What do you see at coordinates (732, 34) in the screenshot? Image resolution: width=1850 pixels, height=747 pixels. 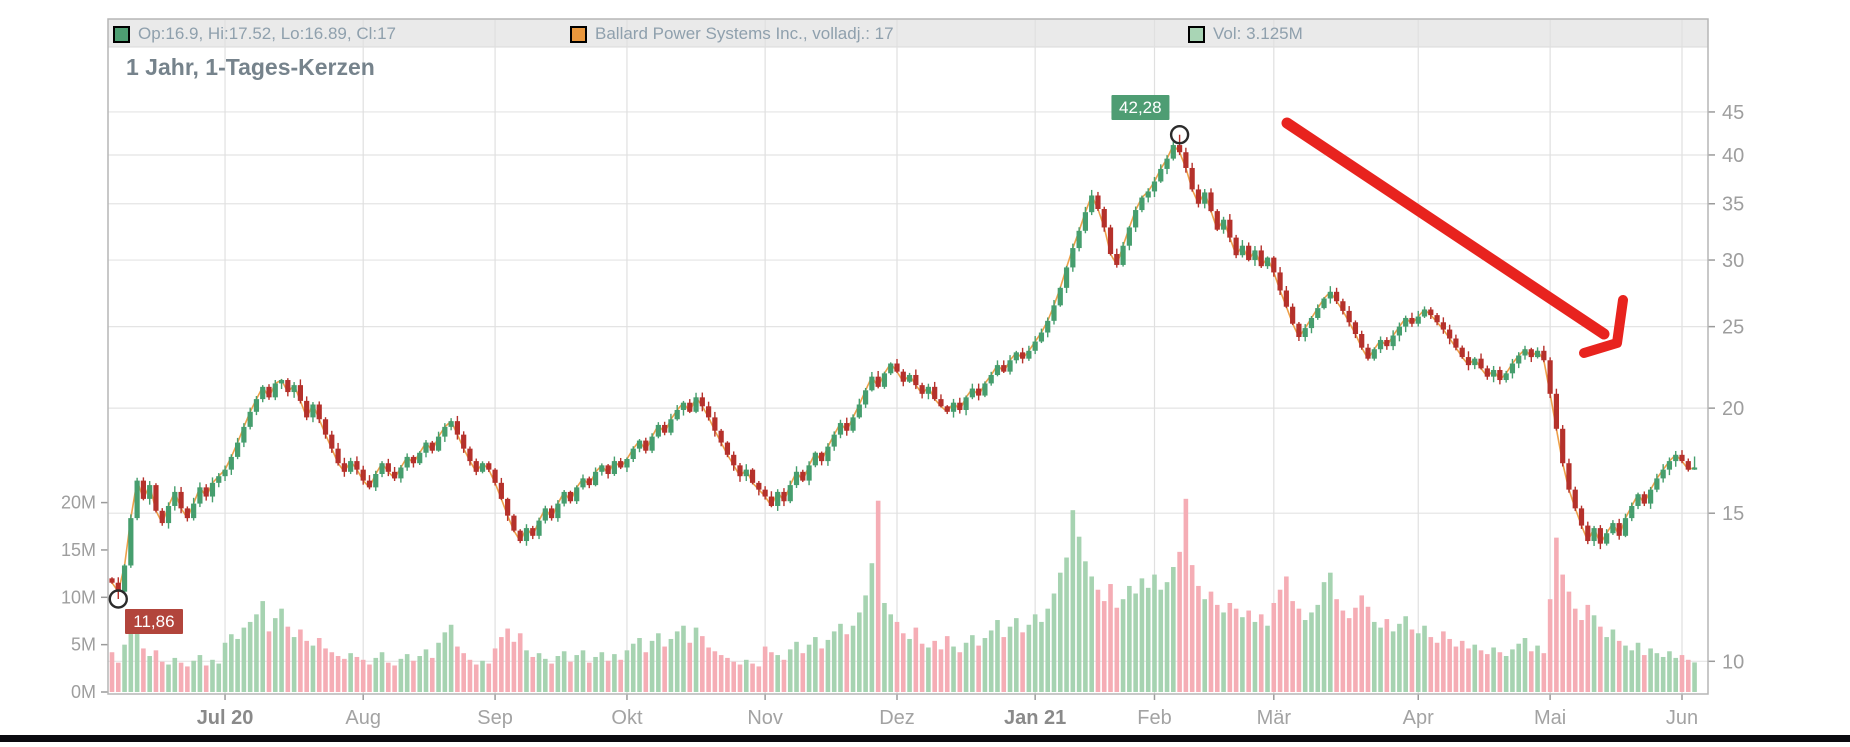 I see `legend-item-instrument: Ballard Power Systems Inc., volladj.: 17` at bounding box center [732, 34].